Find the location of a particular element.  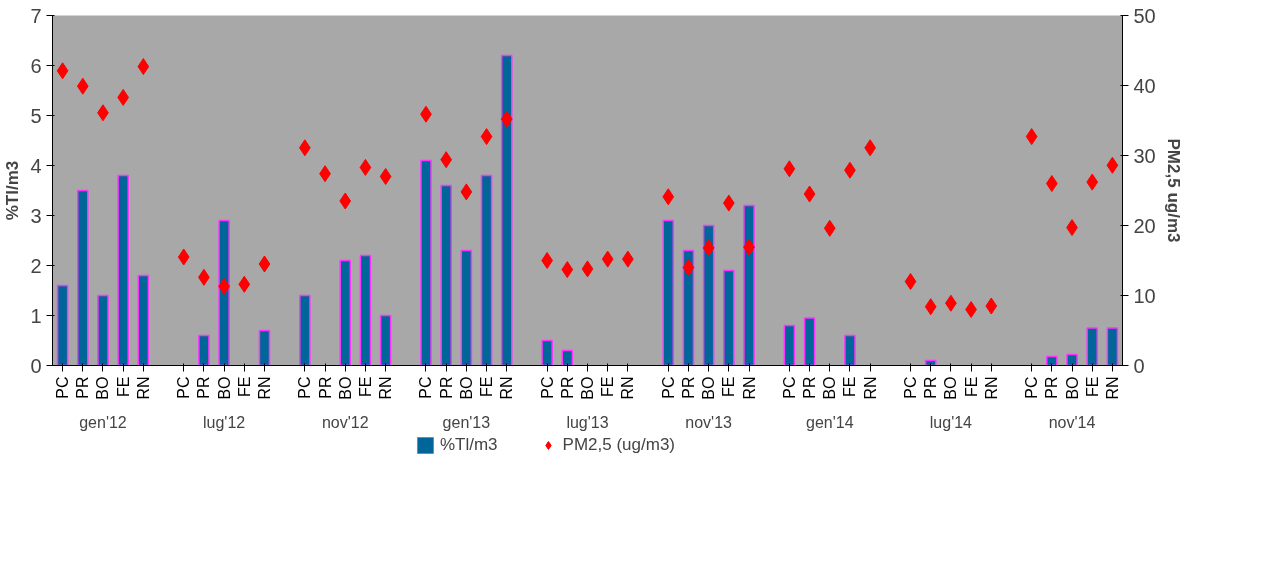

y-tick-label: 6 is located at coordinates (36, 65).